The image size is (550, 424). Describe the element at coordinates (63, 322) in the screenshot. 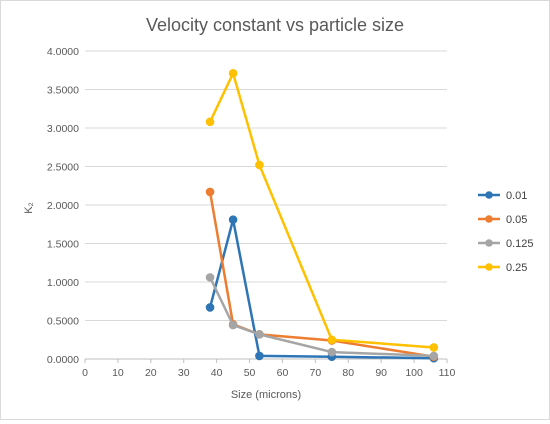

I see `y-tick-label: 0.5000` at that location.